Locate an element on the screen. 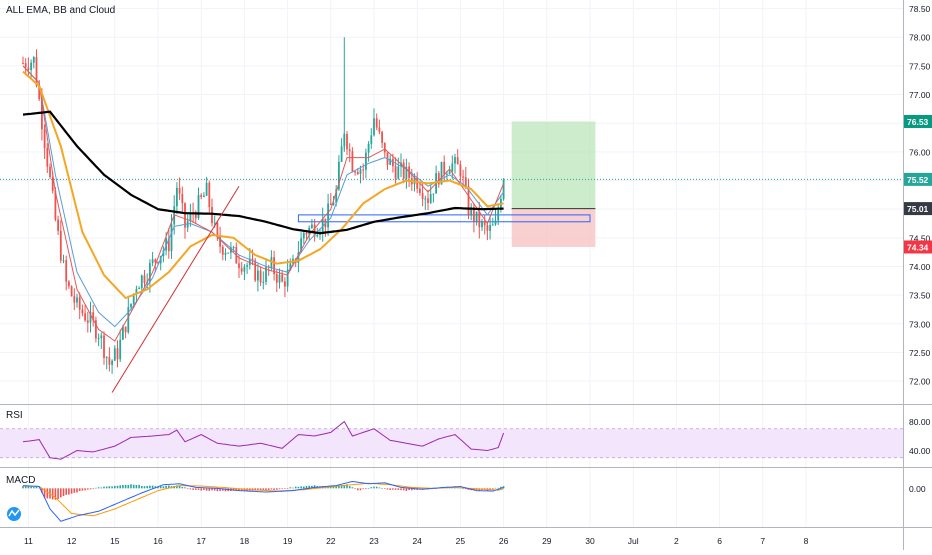 The image size is (932, 555). x-tick-label: 17 is located at coordinates (201, 541).